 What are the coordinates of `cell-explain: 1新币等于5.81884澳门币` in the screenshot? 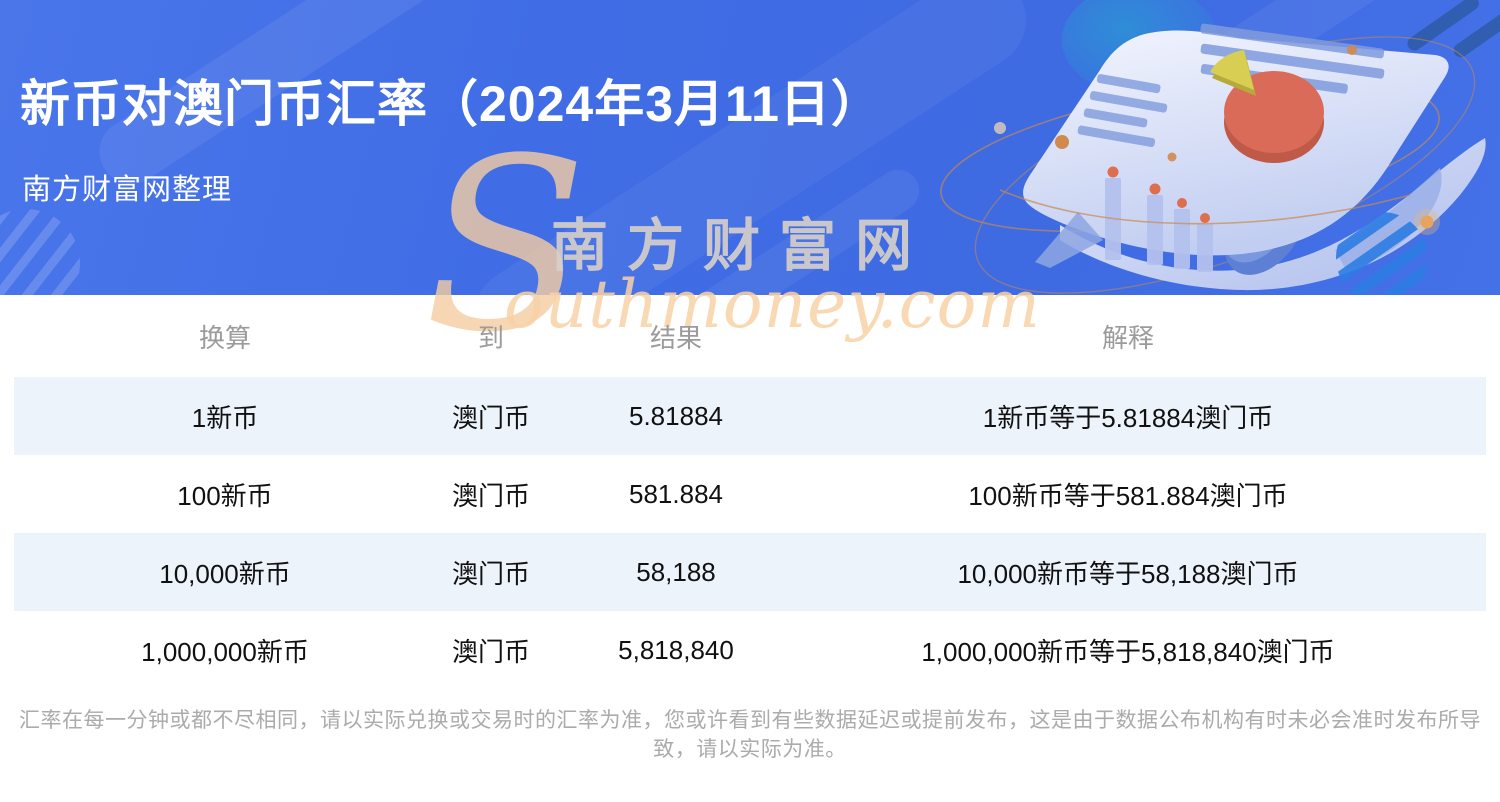 It's located at (1128, 417).